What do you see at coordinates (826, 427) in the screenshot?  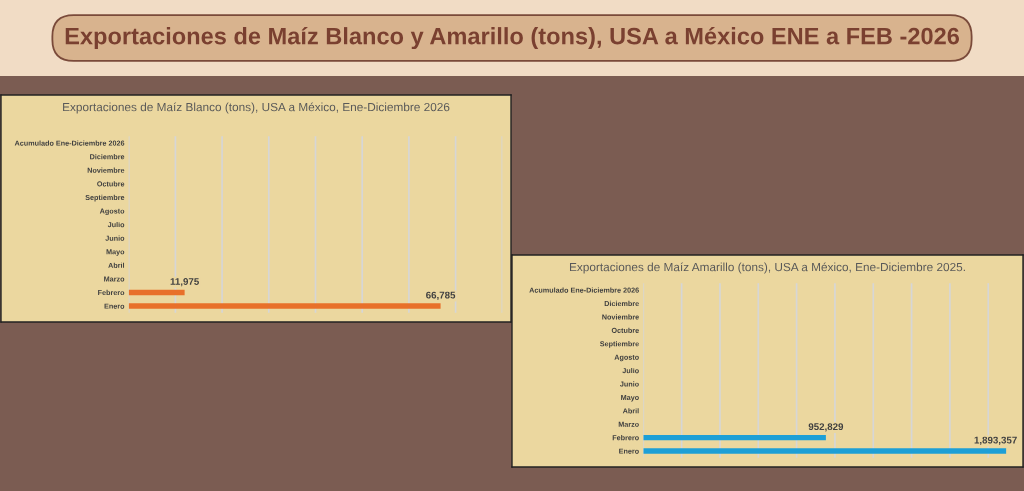 I see `data-label: 952,829` at bounding box center [826, 427].